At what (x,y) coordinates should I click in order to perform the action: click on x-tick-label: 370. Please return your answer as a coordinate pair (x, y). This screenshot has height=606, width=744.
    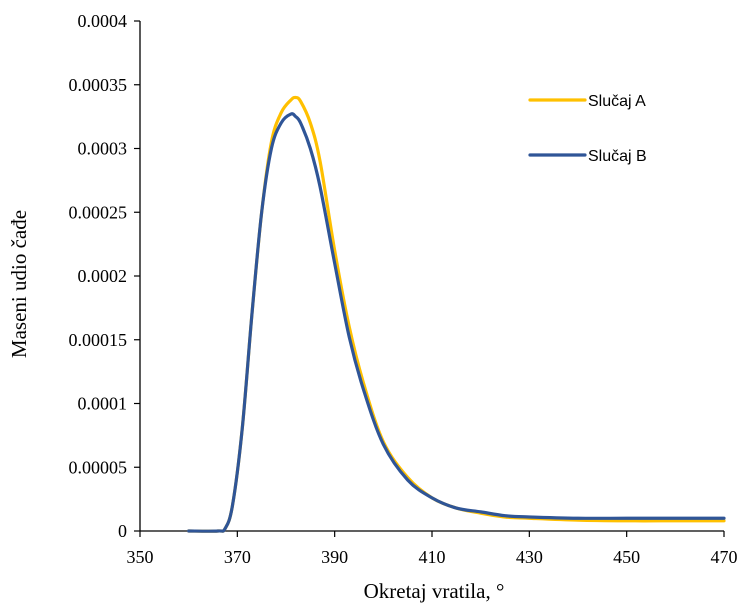
    Looking at the image, I should click on (237, 557).